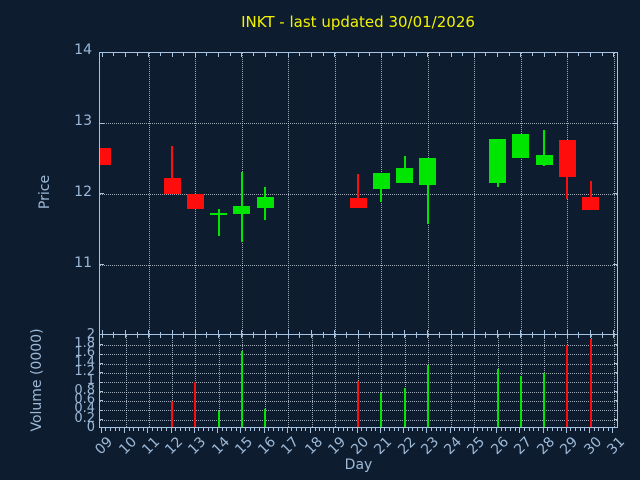 This screenshot has height=480, width=640. Describe the element at coordinates (358, 465) in the screenshot. I see `x-axis-label: Day` at that location.